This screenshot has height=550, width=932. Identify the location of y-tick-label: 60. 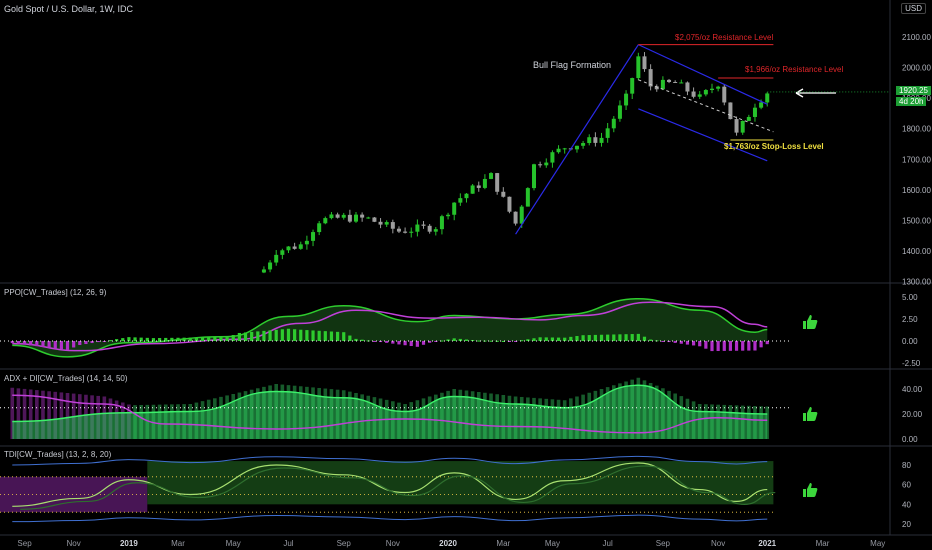
(906, 485).